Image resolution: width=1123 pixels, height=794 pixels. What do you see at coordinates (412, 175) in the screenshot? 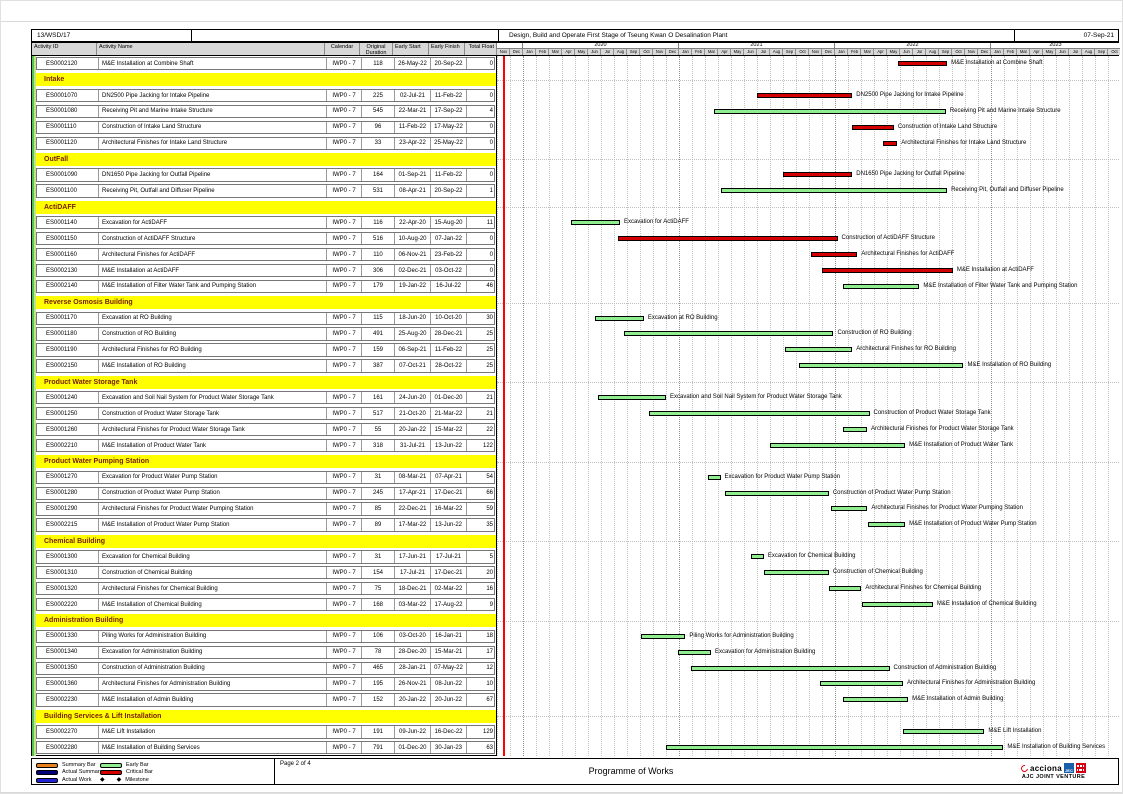
I see `cell-start: 01-Sep-21` at bounding box center [412, 175].